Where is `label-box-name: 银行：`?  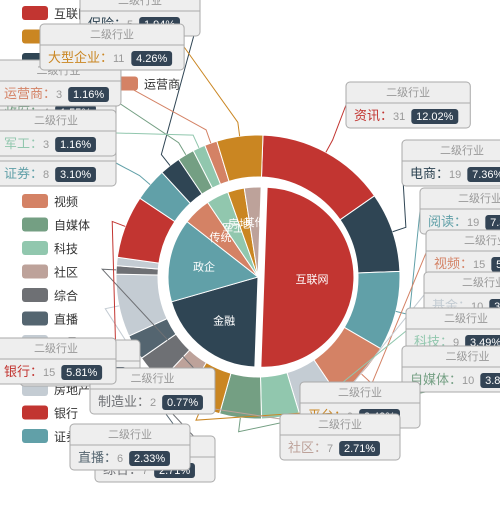 label-box-name: 银行： is located at coordinates (23, 371).